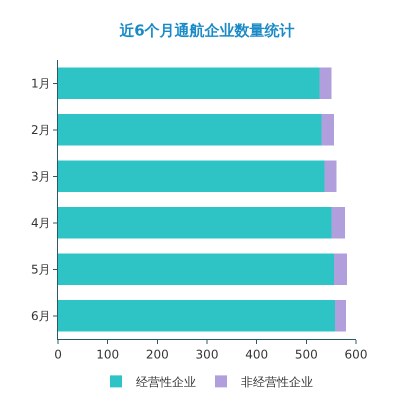  I want to click on y-tick-label: 5月, so click(40, 269).